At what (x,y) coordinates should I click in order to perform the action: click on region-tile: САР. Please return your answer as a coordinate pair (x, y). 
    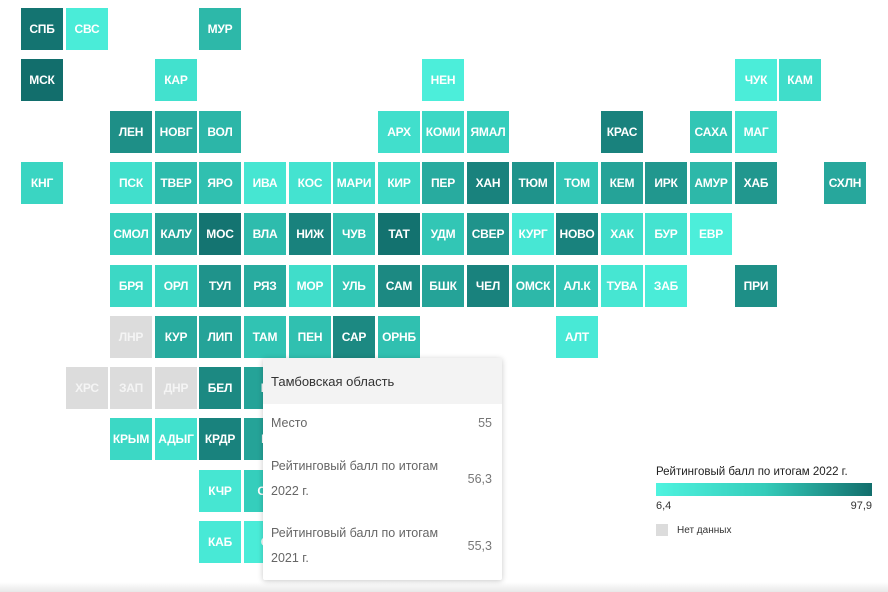
    Looking at the image, I should click on (354, 337).